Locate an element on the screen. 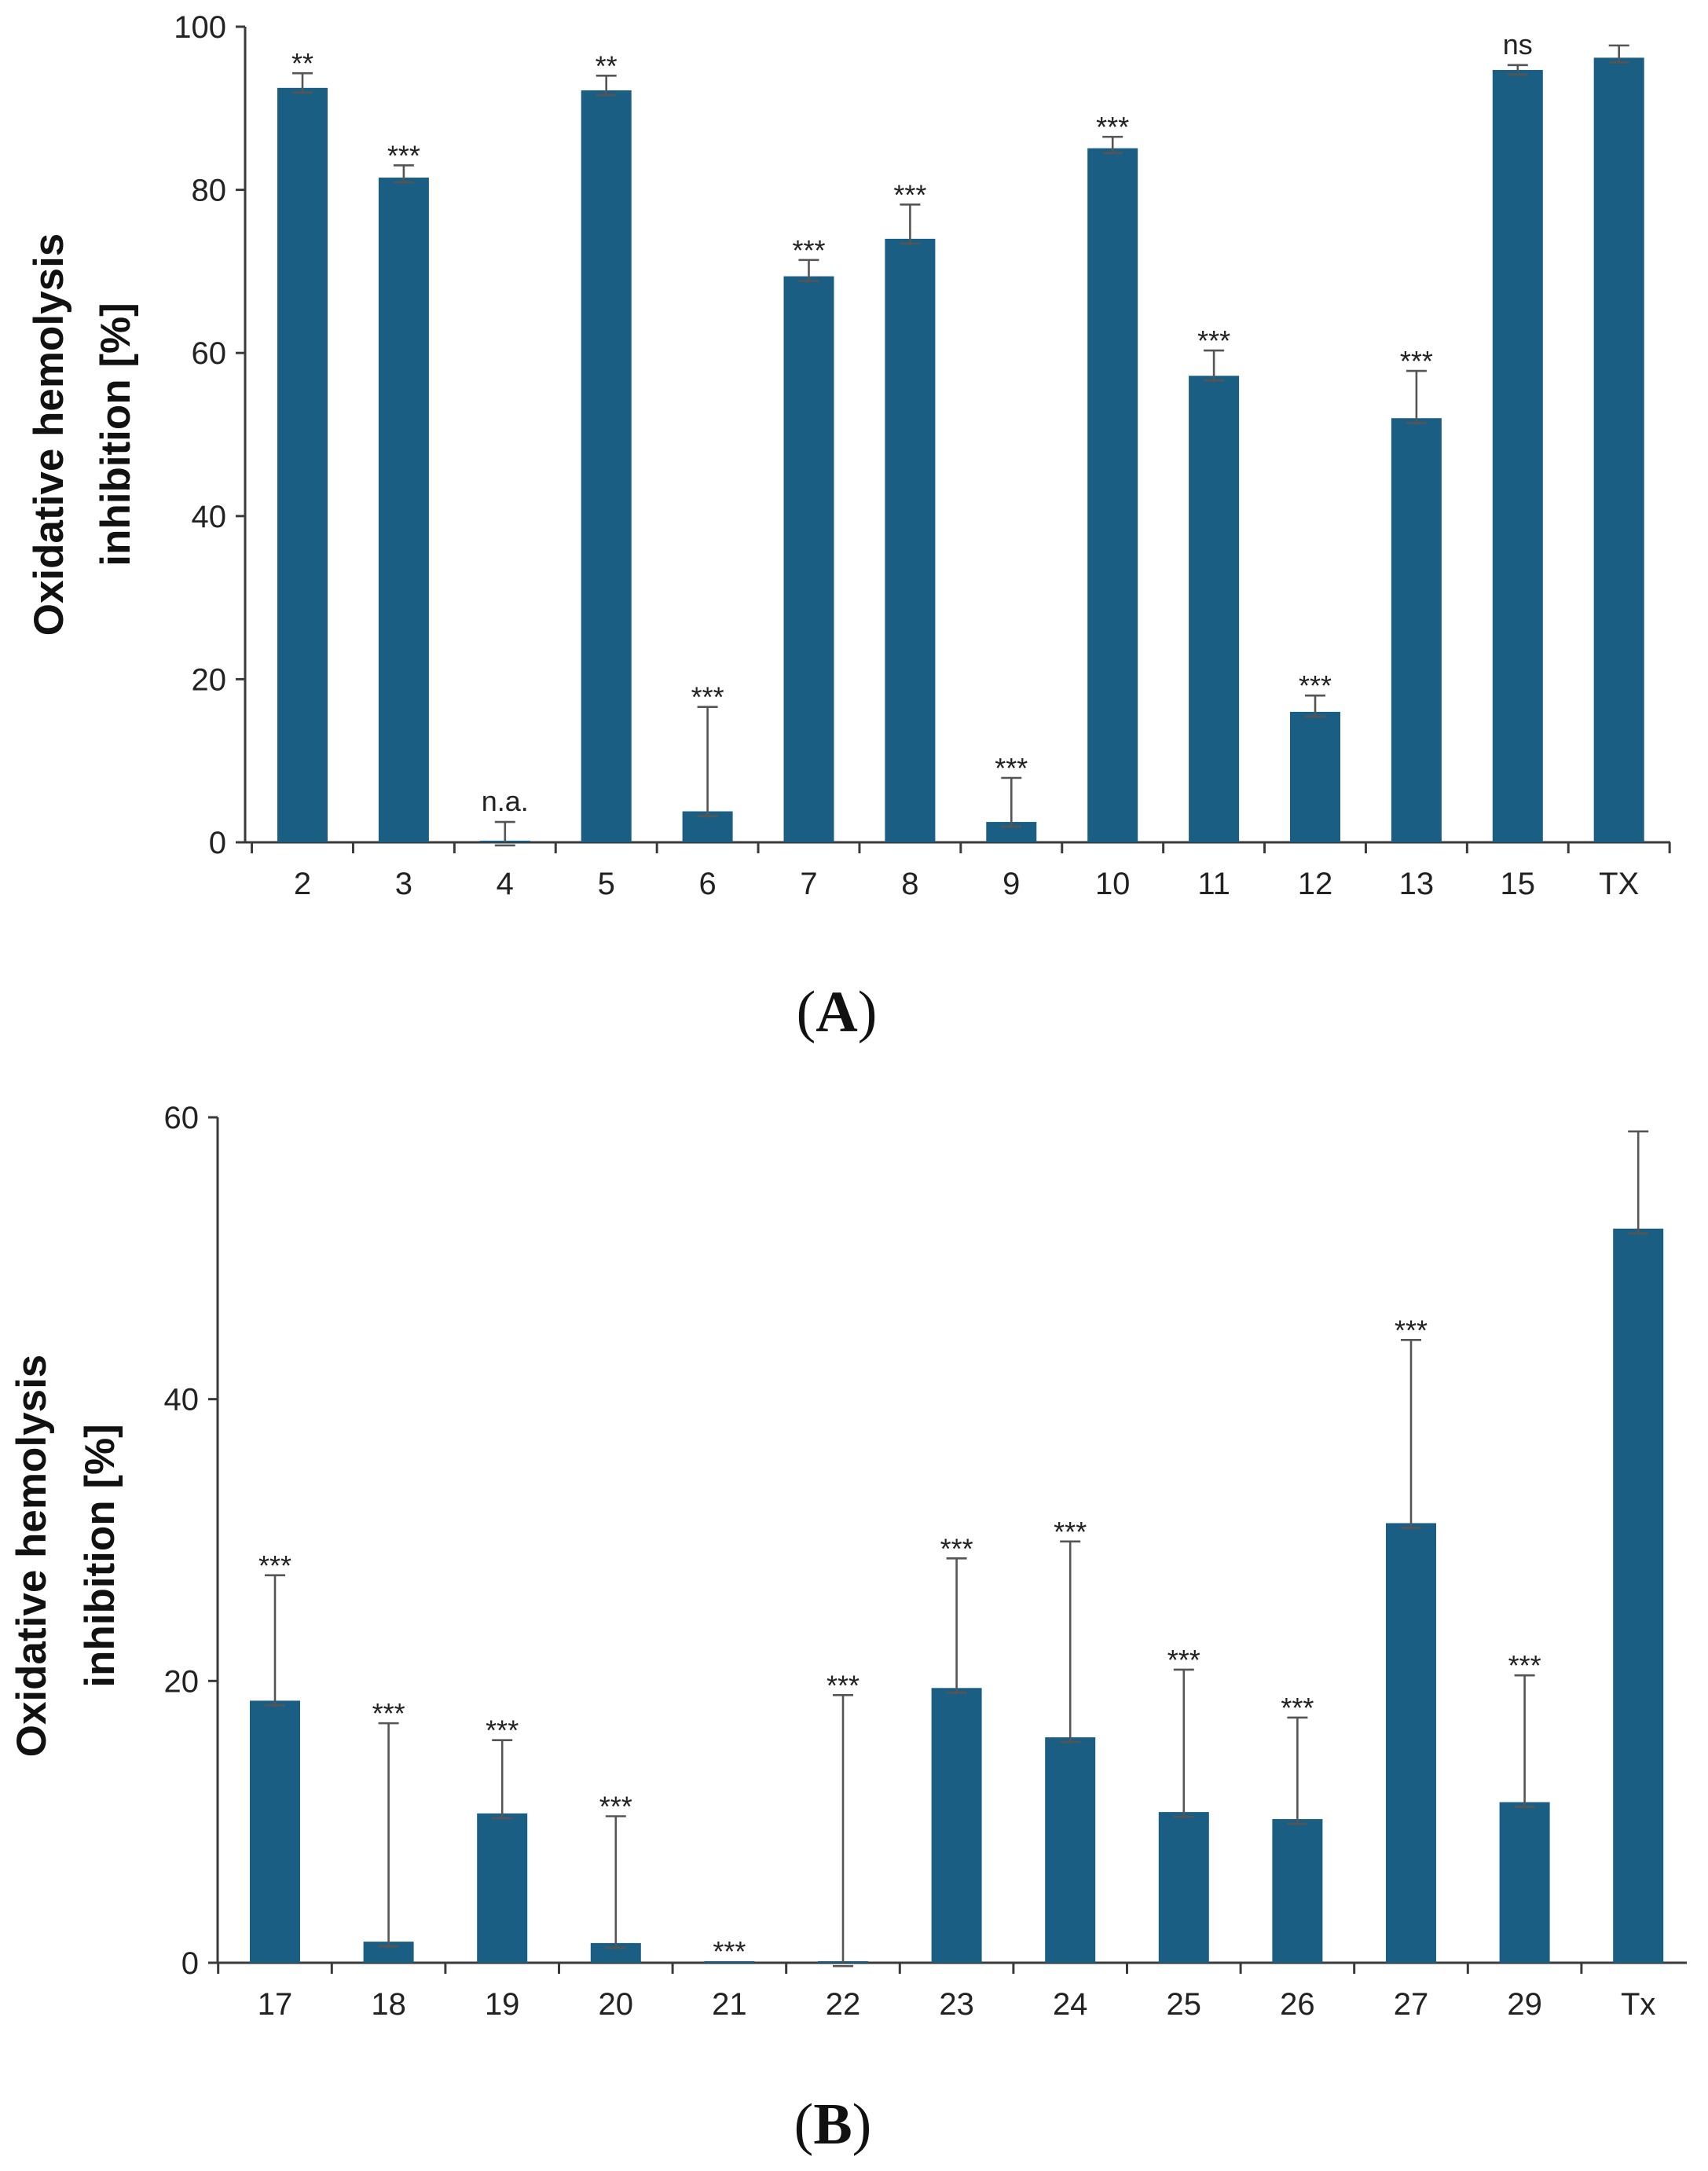  chart-b-significance-20: *** is located at coordinates (615, 1806).